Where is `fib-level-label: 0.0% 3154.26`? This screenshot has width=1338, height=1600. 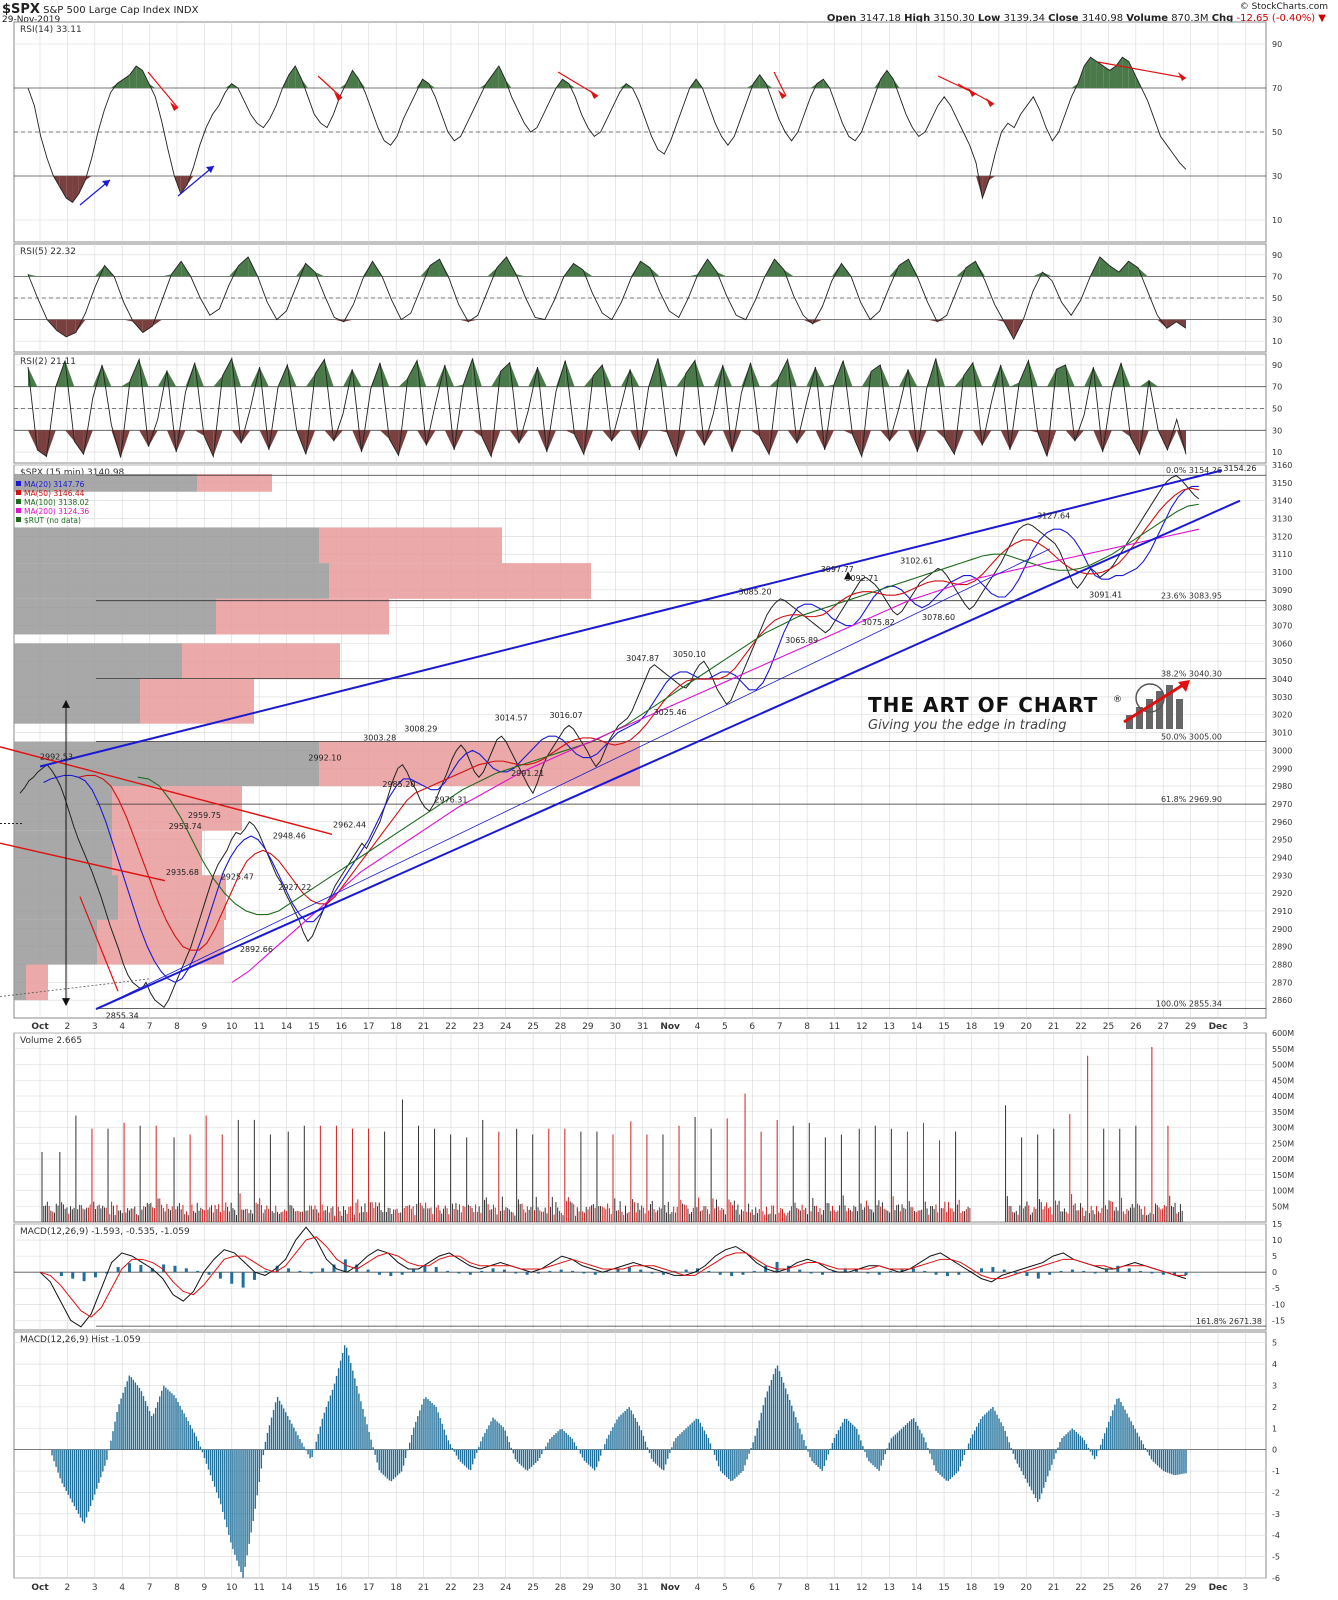 fib-level-label: 0.0% 3154.26 is located at coordinates (1194, 470).